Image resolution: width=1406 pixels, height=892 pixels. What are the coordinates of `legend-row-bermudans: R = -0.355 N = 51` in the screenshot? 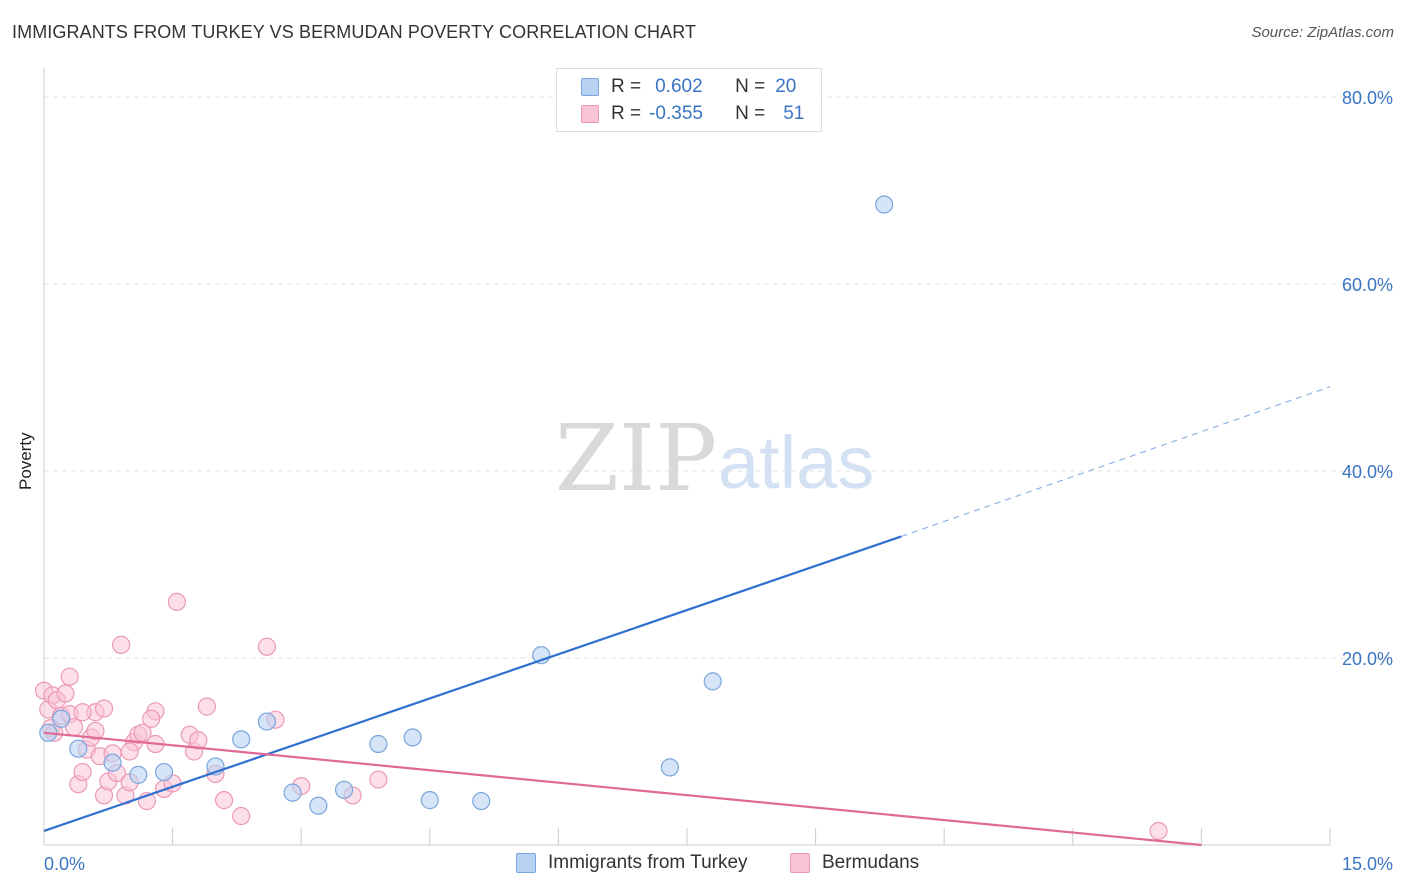 It's located at (692, 114).